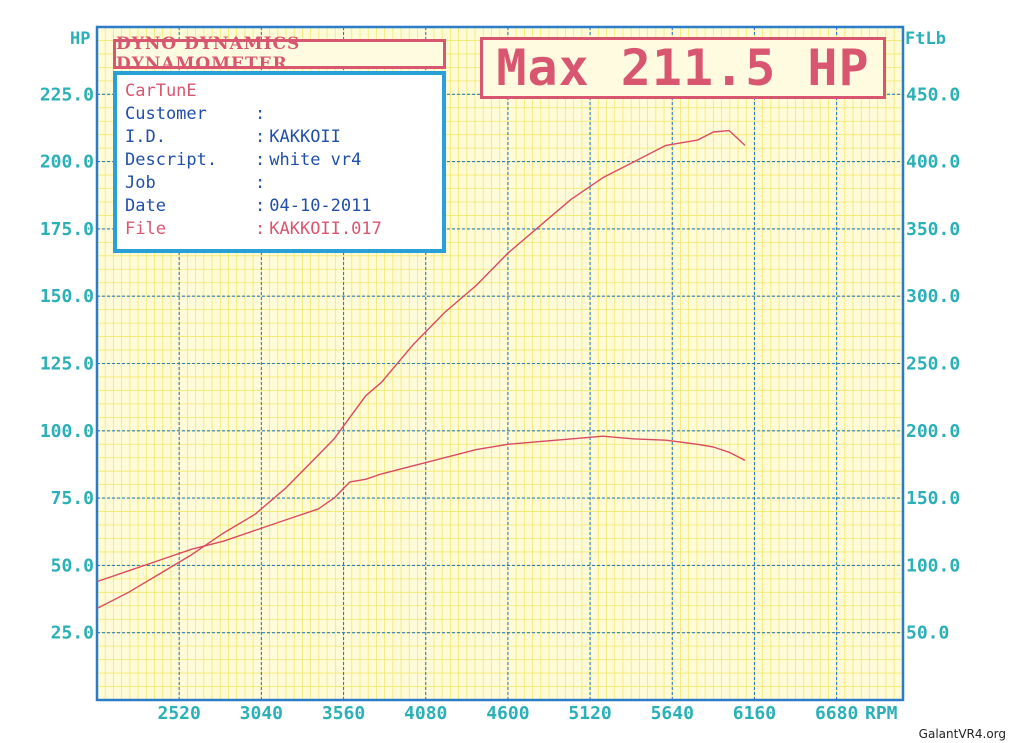 This screenshot has width=1010, height=743. I want to click on x-axis-ticks: 2520 3040 3560 4080 4600 5120 5640 6160 6680, so click(508, 713).